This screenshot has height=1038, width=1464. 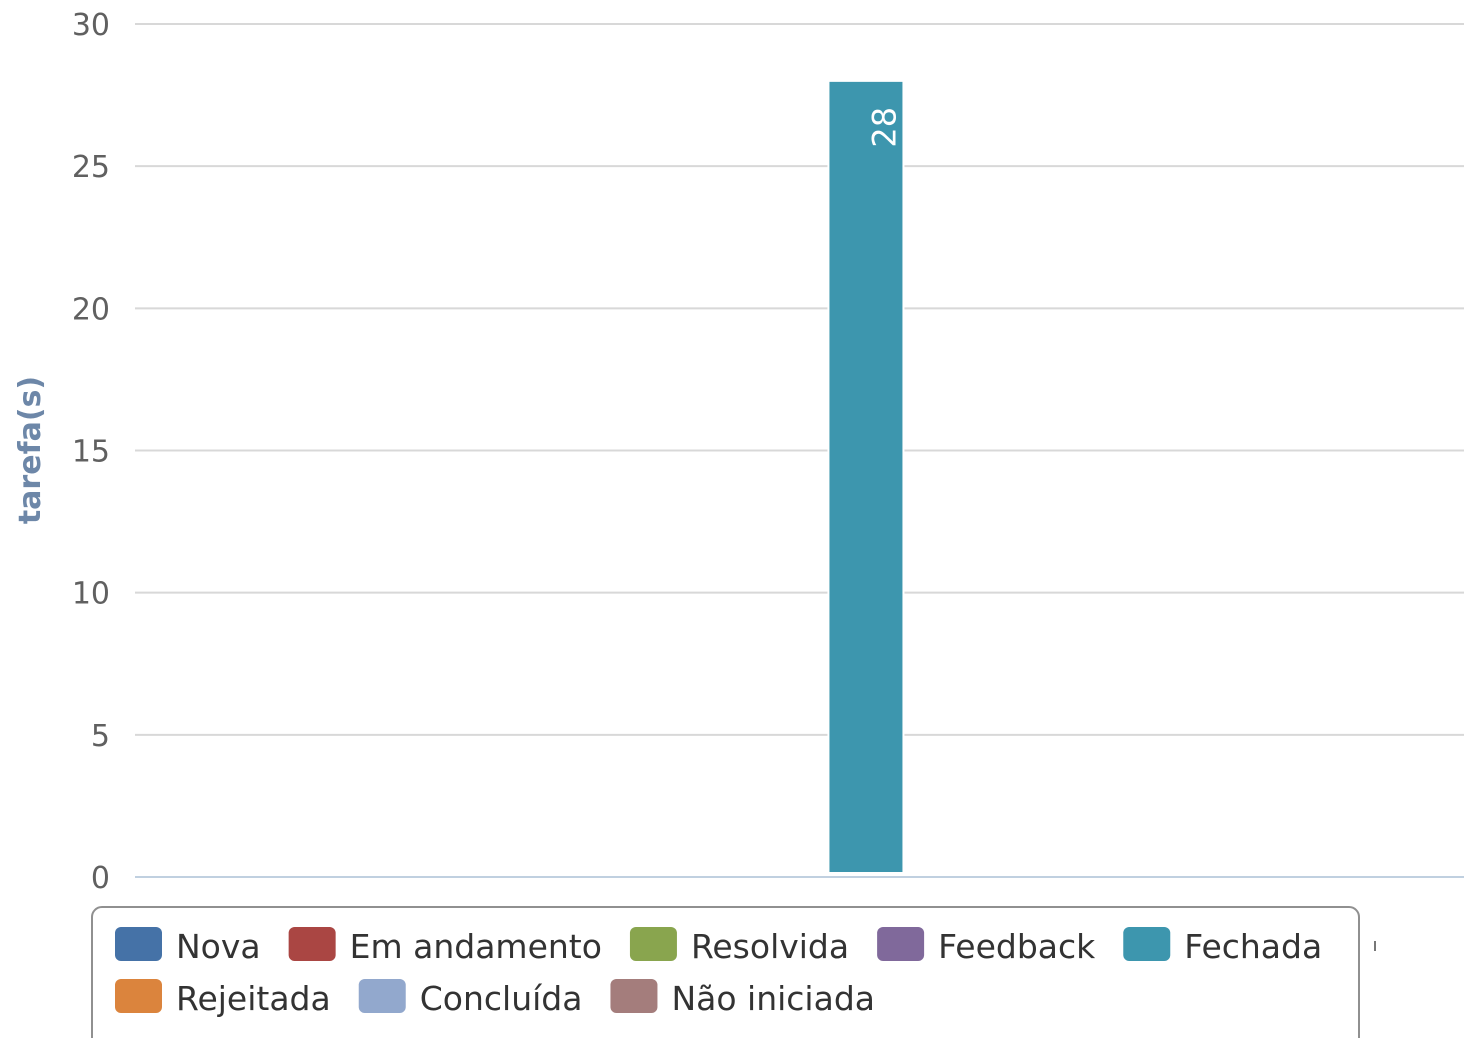 I want to click on legend-box, so click(x=725, y=972).